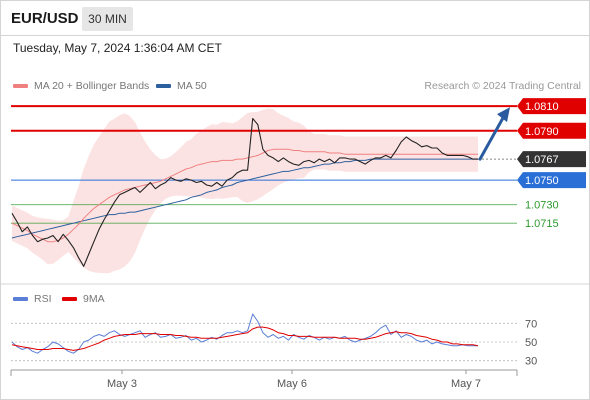 Image resolution: width=590 pixels, height=400 pixels. I want to click on level-label-1-0810: 1.0810, so click(542, 107).